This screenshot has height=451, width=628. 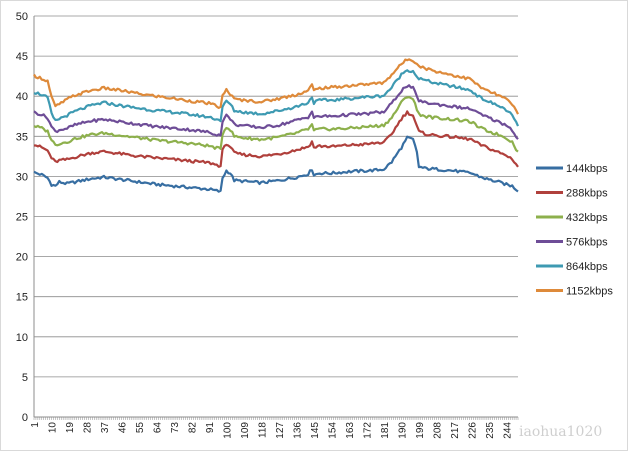 I want to click on x-tick-label: 235, so click(x=490, y=430).